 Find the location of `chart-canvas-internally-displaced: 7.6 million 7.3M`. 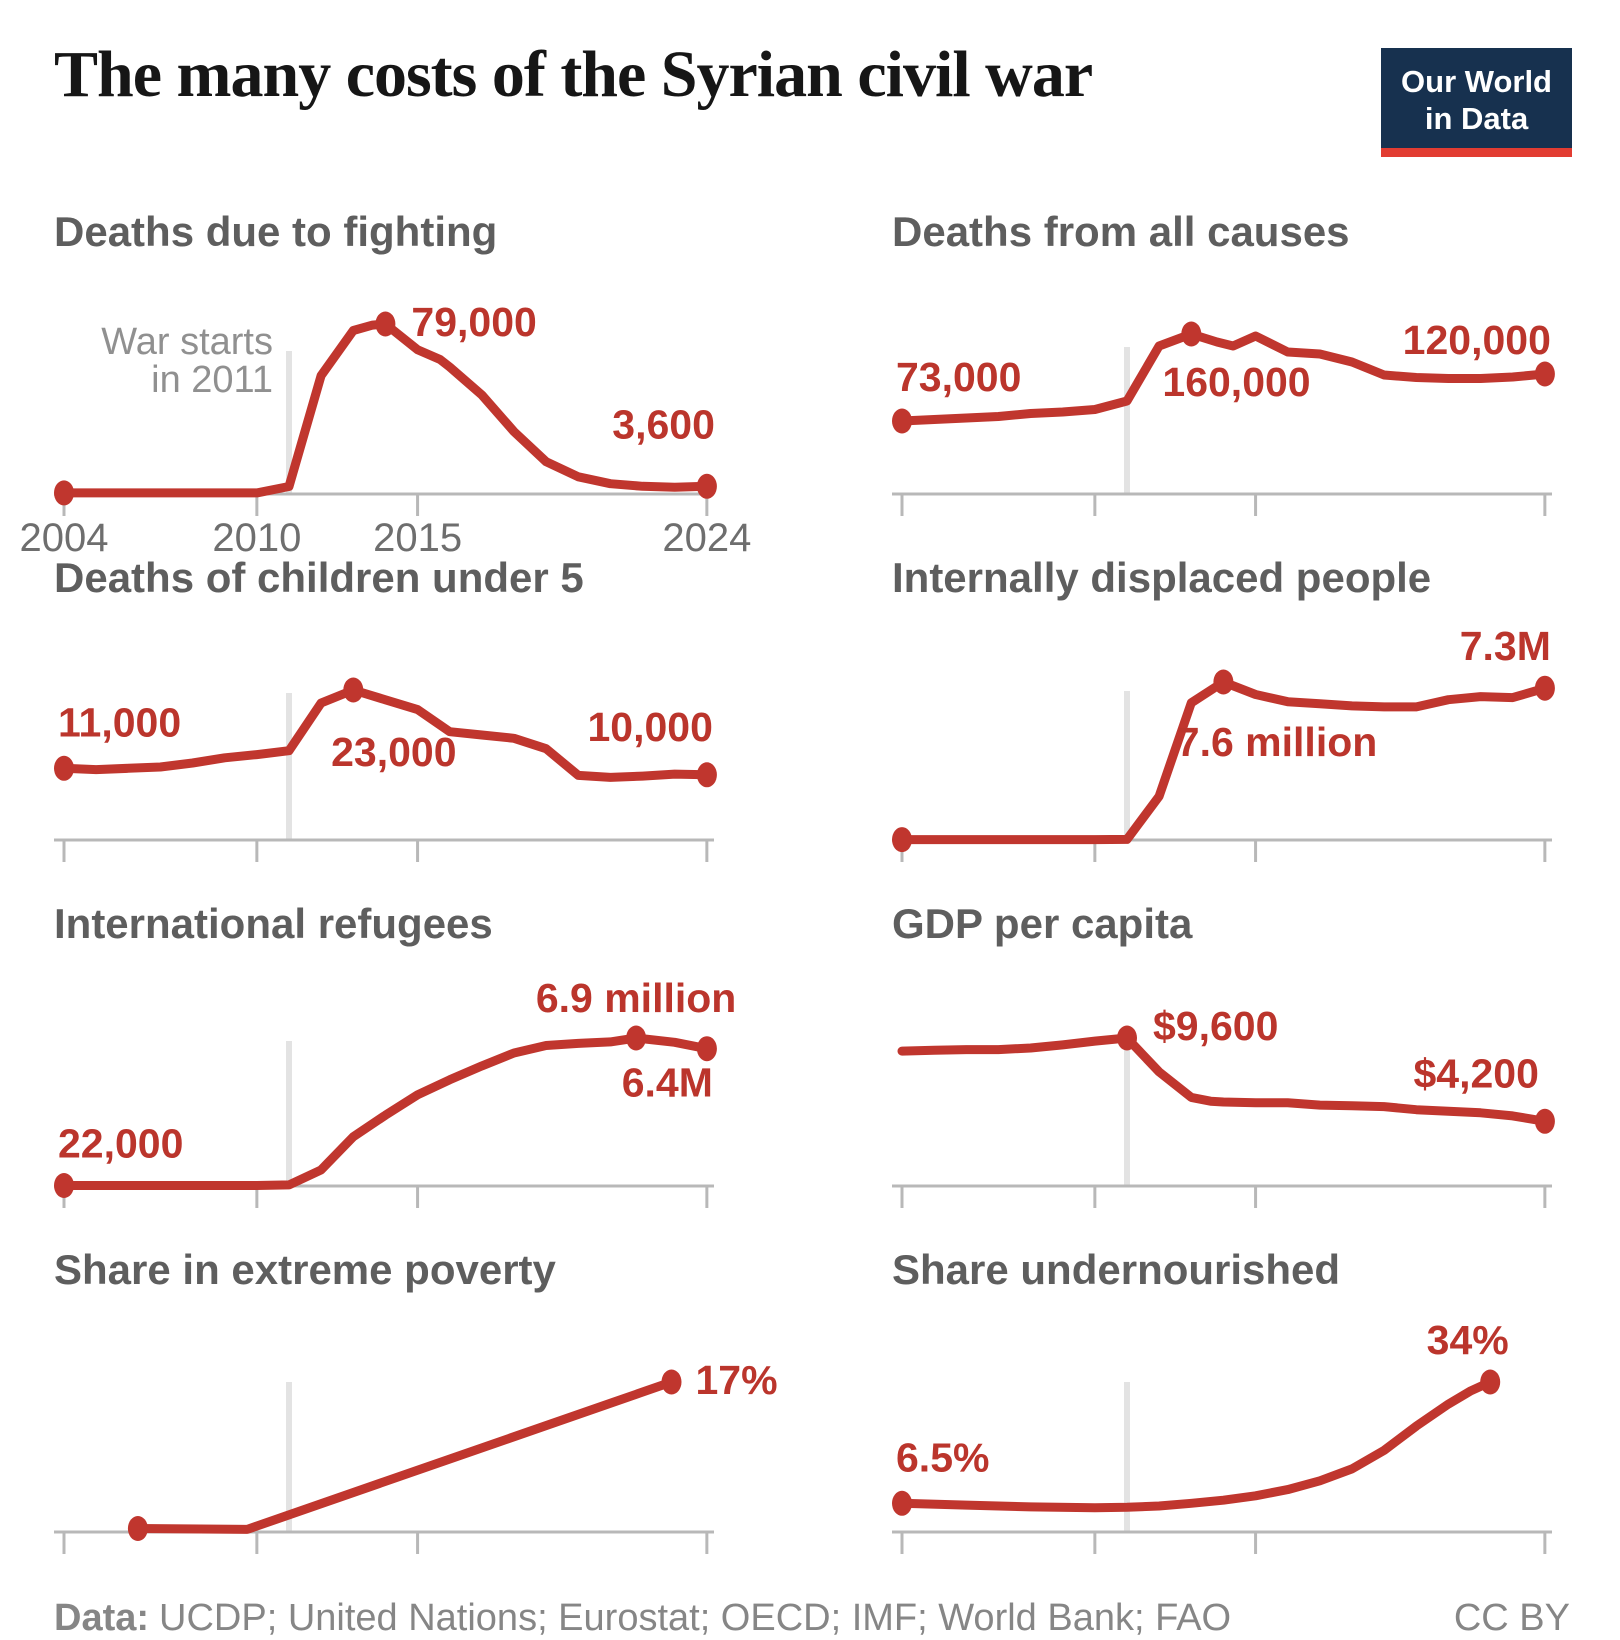

chart-canvas-internally-displaced: 7.6 million 7.3M is located at coordinates (1223, 742).